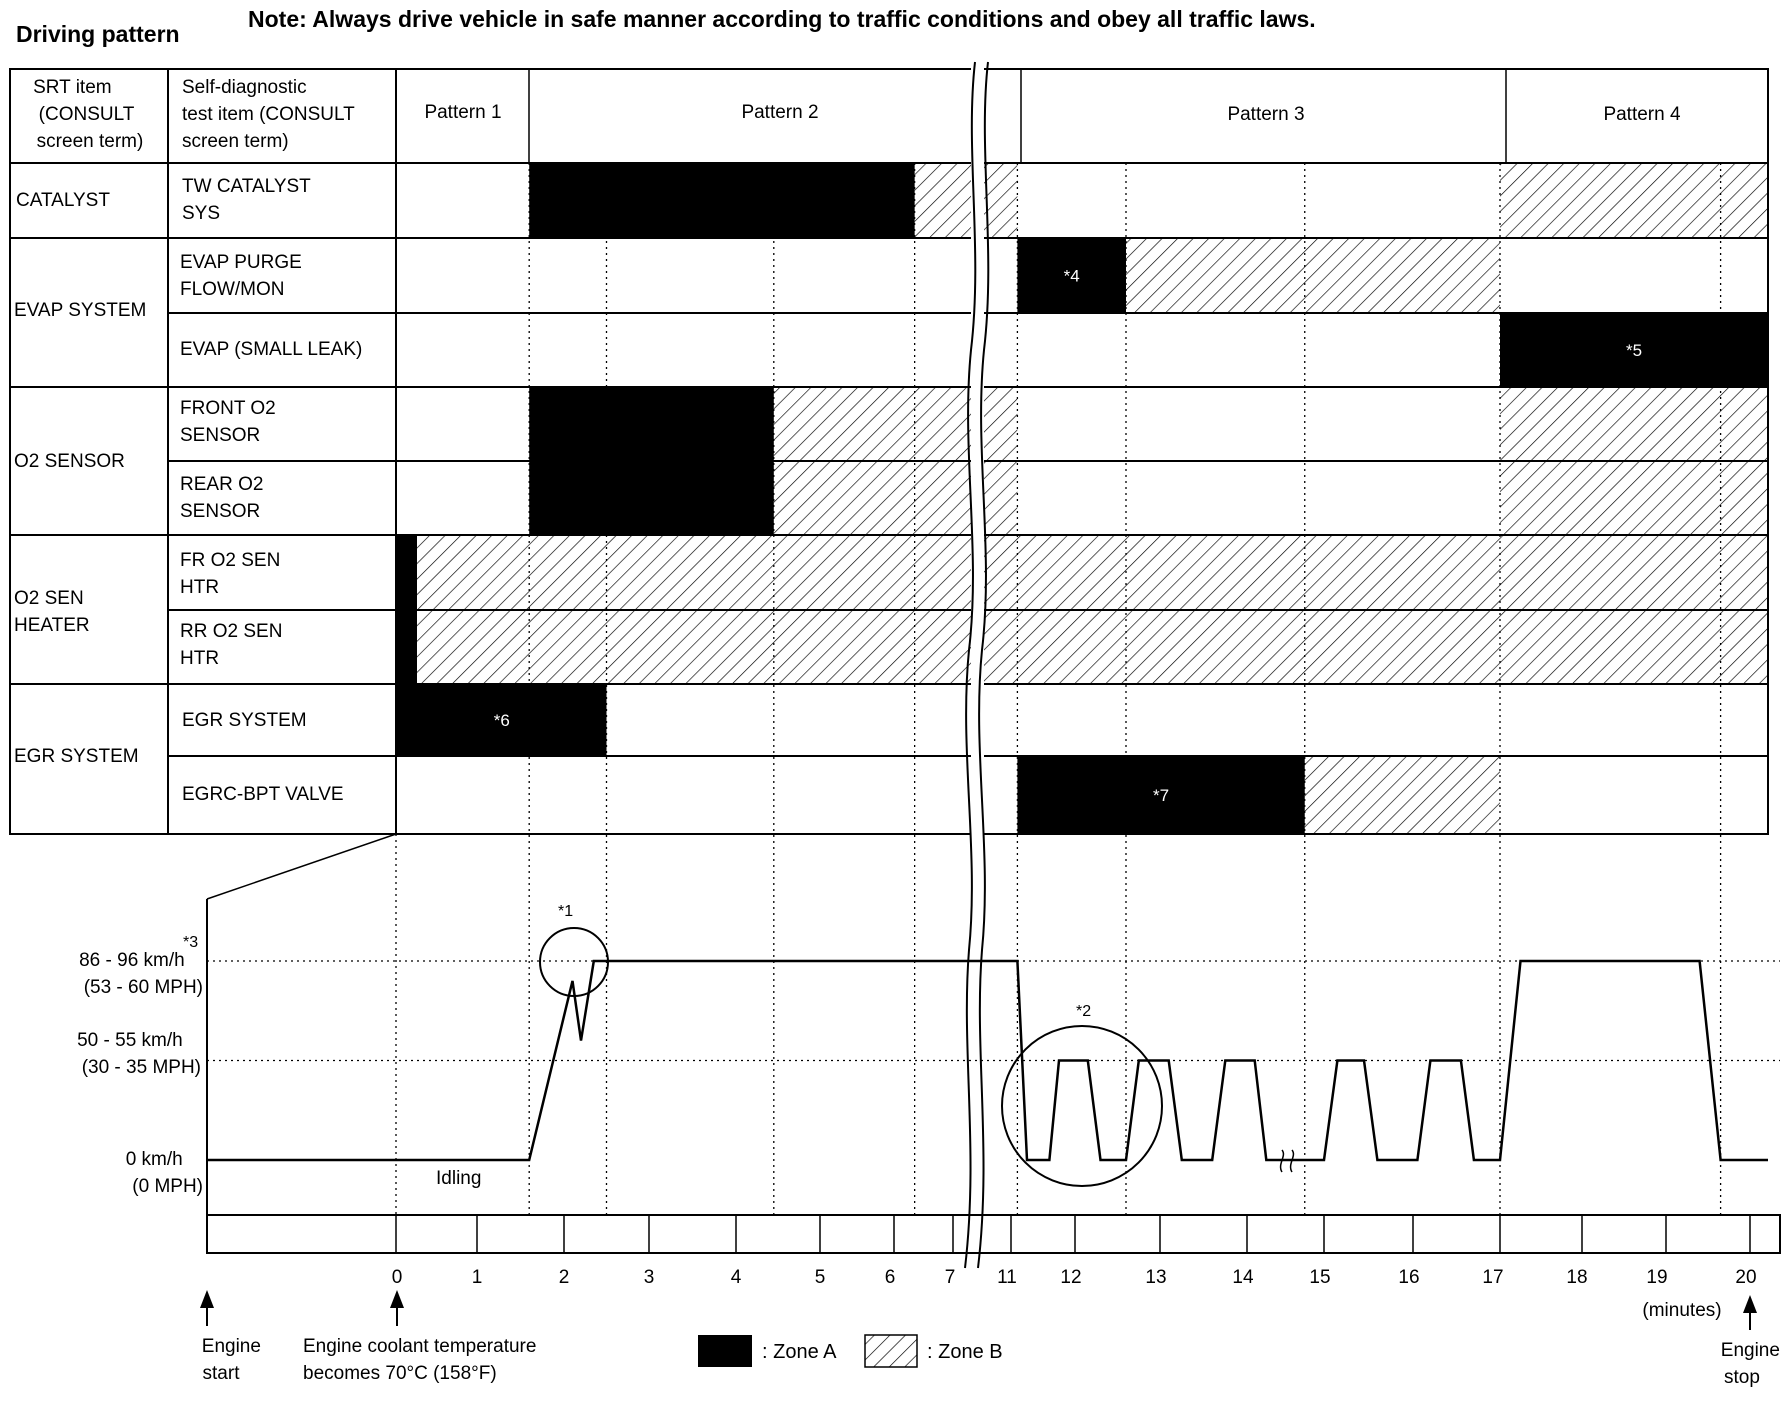 The height and width of the screenshot is (1408, 1790). What do you see at coordinates (397, 1277) in the screenshot?
I see `time-tick-label: 0` at bounding box center [397, 1277].